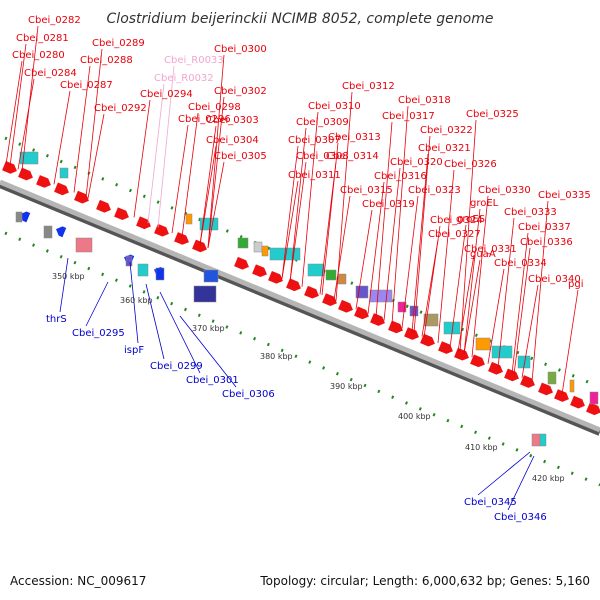  I want to click on gene-label-cbei-0335: Cbei_0335, so click(564, 195).